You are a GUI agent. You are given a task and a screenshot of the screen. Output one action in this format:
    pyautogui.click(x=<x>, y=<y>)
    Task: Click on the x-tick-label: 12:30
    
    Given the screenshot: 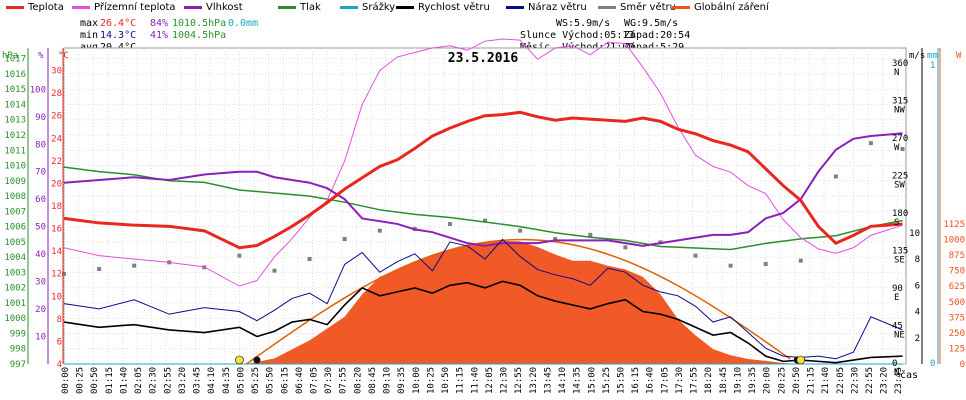 What is the action you would take?
    pyautogui.click(x=505, y=380)
    